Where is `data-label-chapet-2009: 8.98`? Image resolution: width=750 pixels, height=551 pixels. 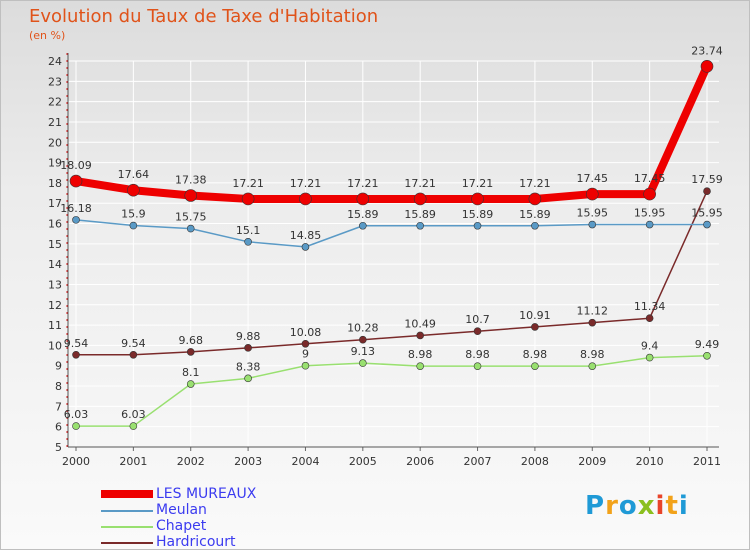
data-label-chapet-2009: 8.98 is located at coordinates (592, 354).